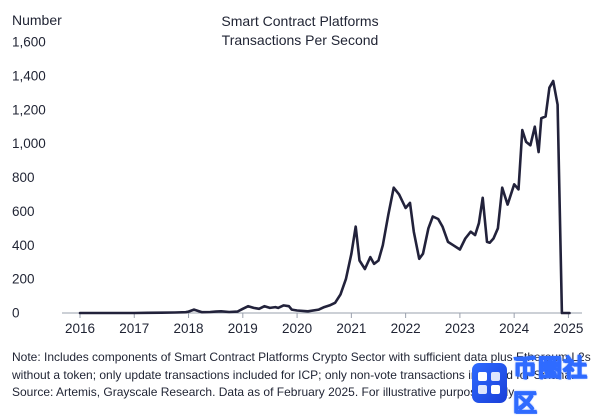 This screenshot has height=418, width=600. I want to click on x-tick-label: 2018, so click(189, 328).